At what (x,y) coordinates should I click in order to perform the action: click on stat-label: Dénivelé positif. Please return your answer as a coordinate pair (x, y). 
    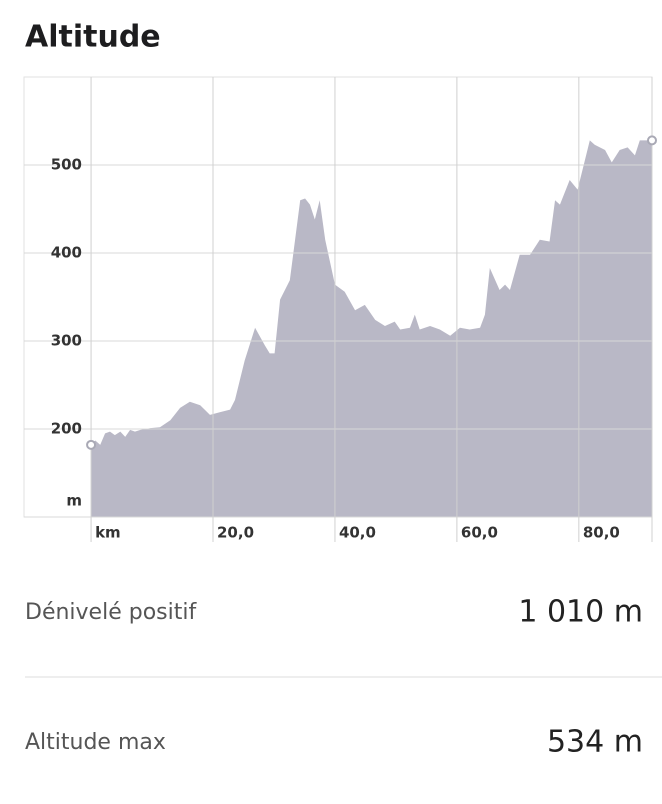
    Looking at the image, I should click on (111, 612).